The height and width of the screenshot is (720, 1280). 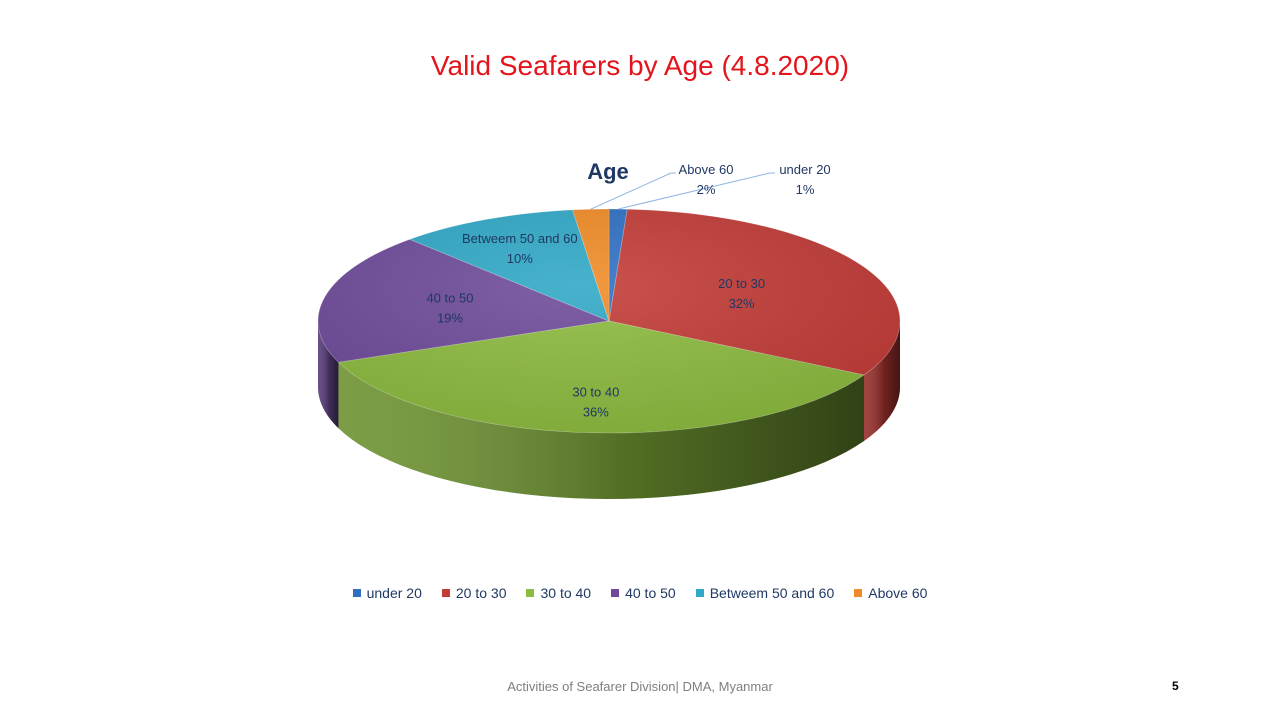 I want to click on data-label-name-4: Betweem 50 and 60, so click(x=520, y=238).